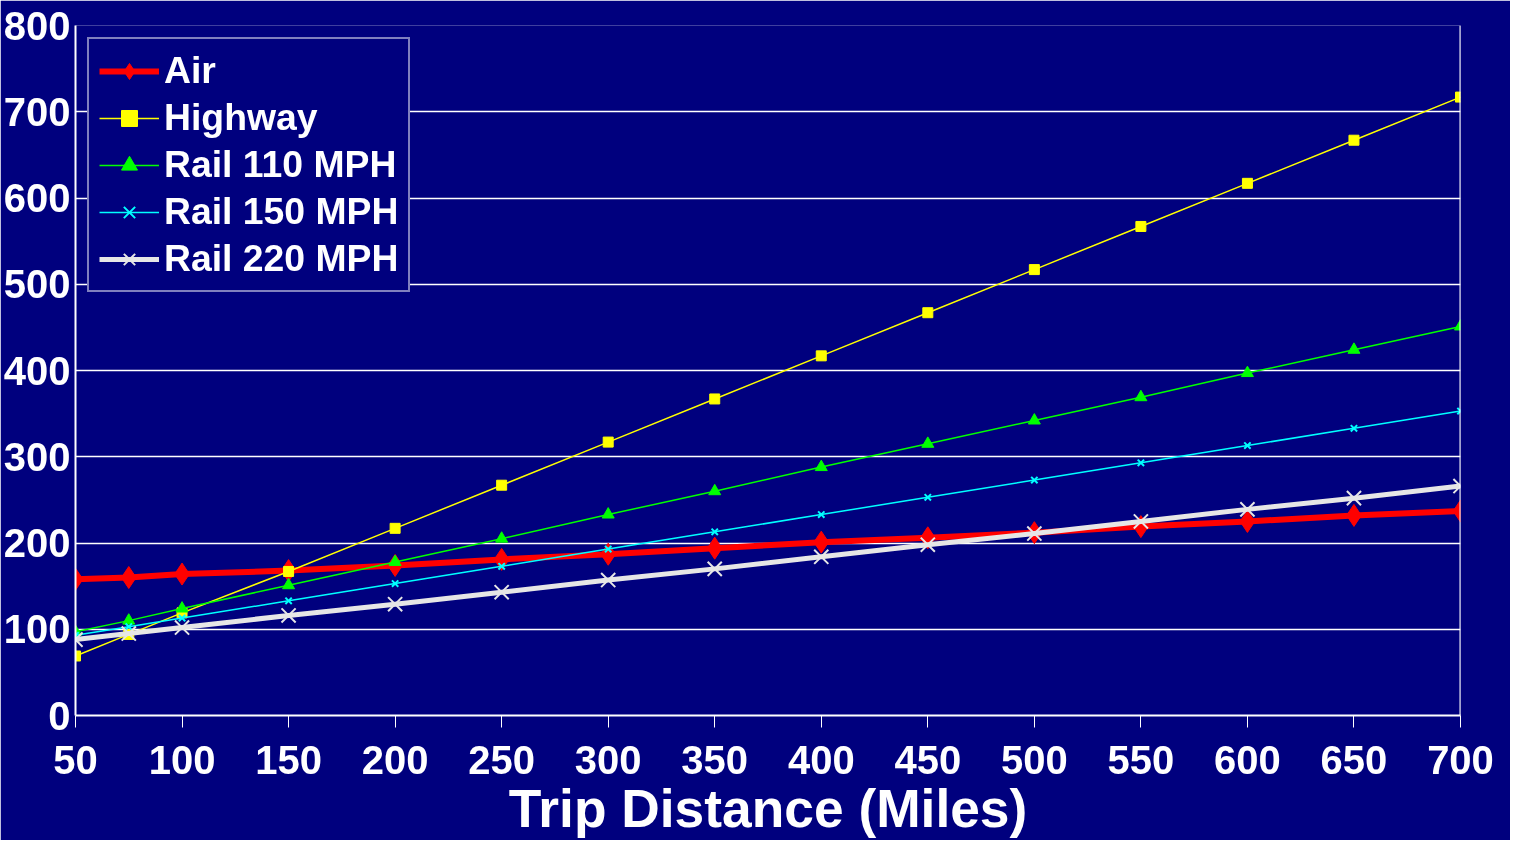 This screenshot has height=847, width=1518. Describe the element at coordinates (37, 370) in the screenshot. I see `y-tick-label: 400` at that location.